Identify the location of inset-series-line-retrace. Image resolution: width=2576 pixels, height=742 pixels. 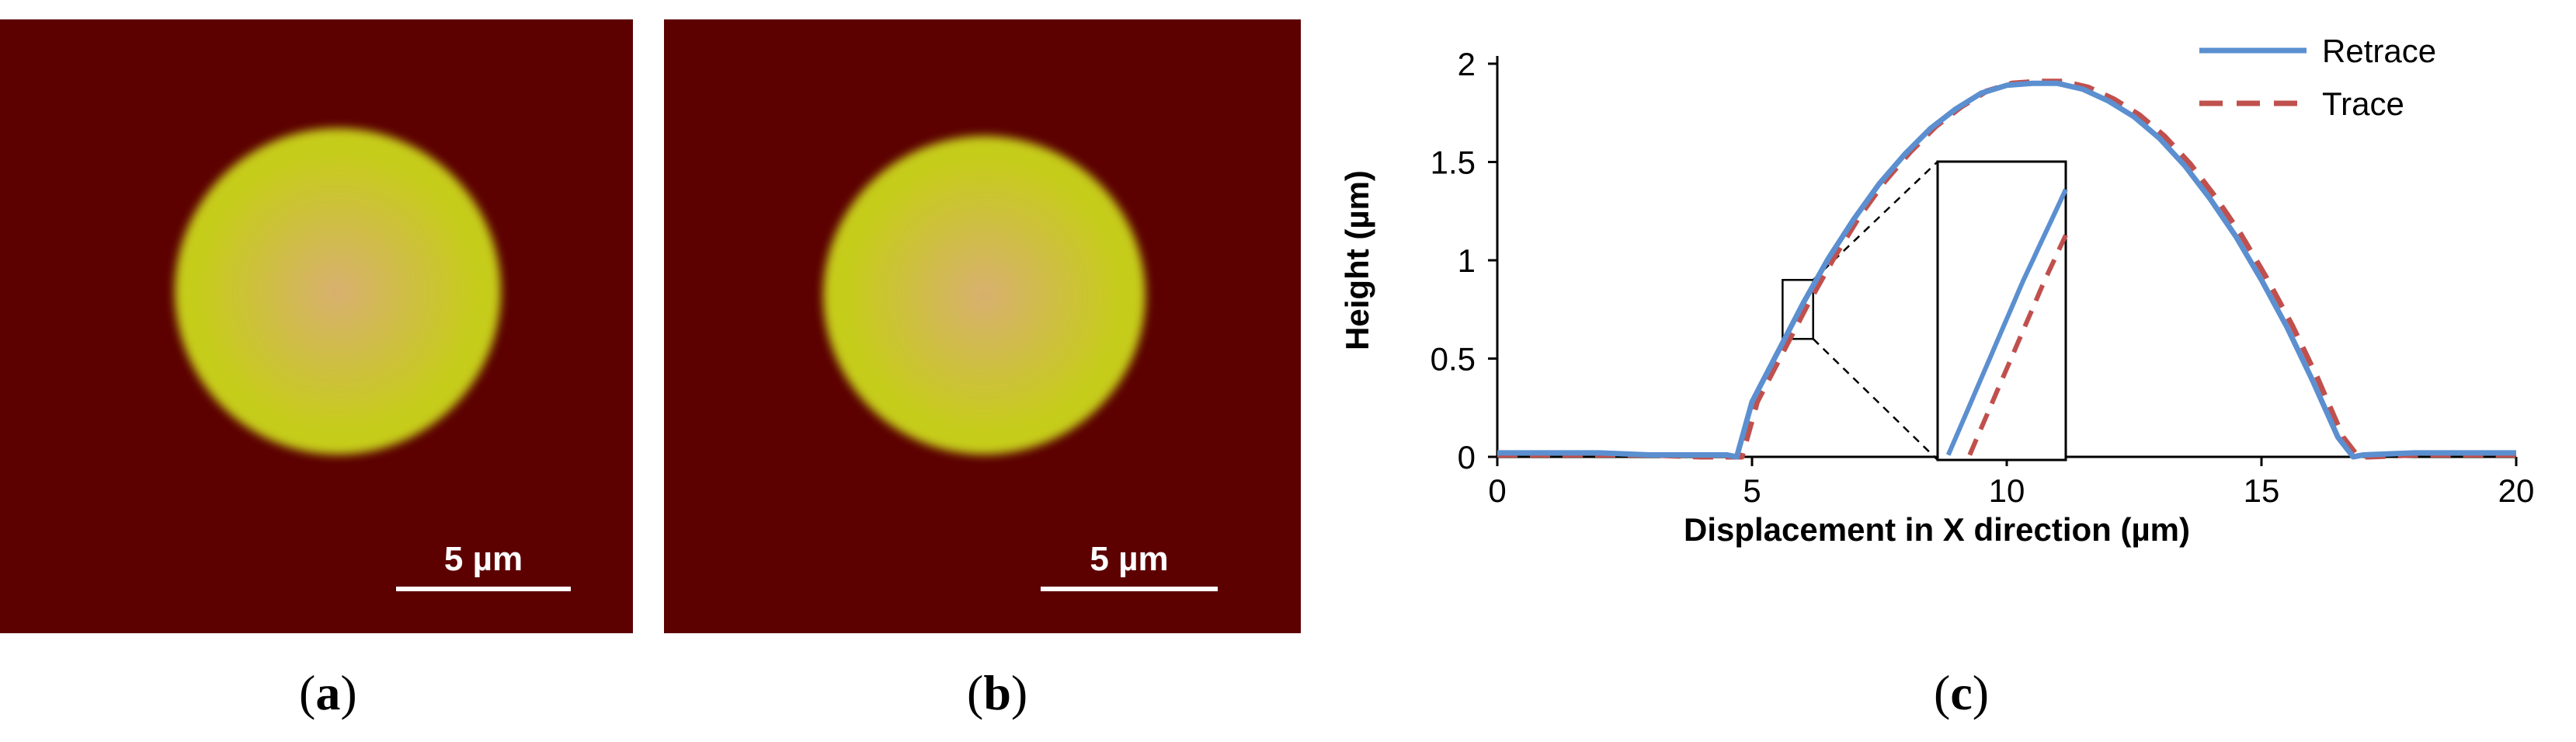
(2006, 322).